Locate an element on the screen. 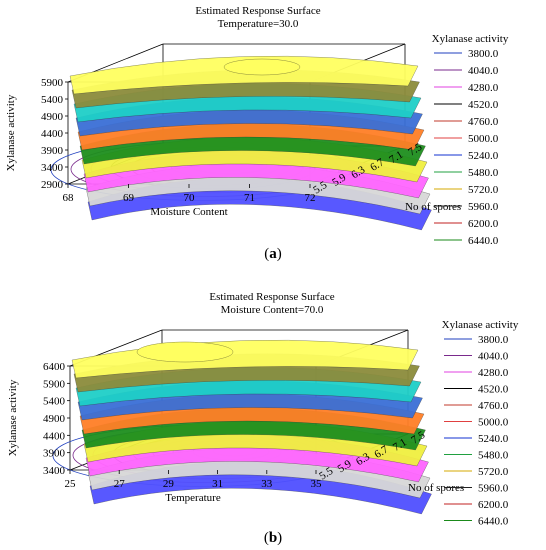 The height and width of the screenshot is (550, 546). caption-b: (b) is located at coordinates (273, 538).